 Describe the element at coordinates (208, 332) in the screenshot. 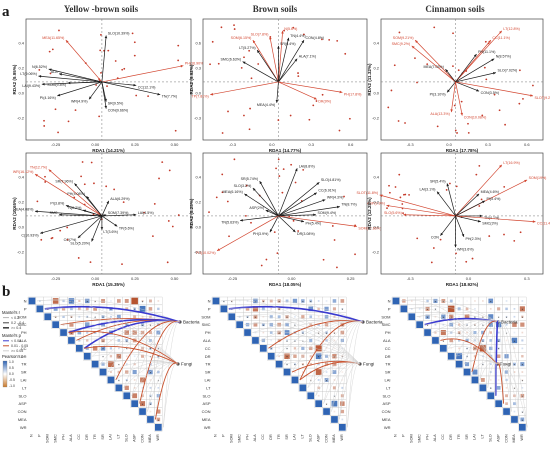

I see `heatmap-row-label: PH` at that location.